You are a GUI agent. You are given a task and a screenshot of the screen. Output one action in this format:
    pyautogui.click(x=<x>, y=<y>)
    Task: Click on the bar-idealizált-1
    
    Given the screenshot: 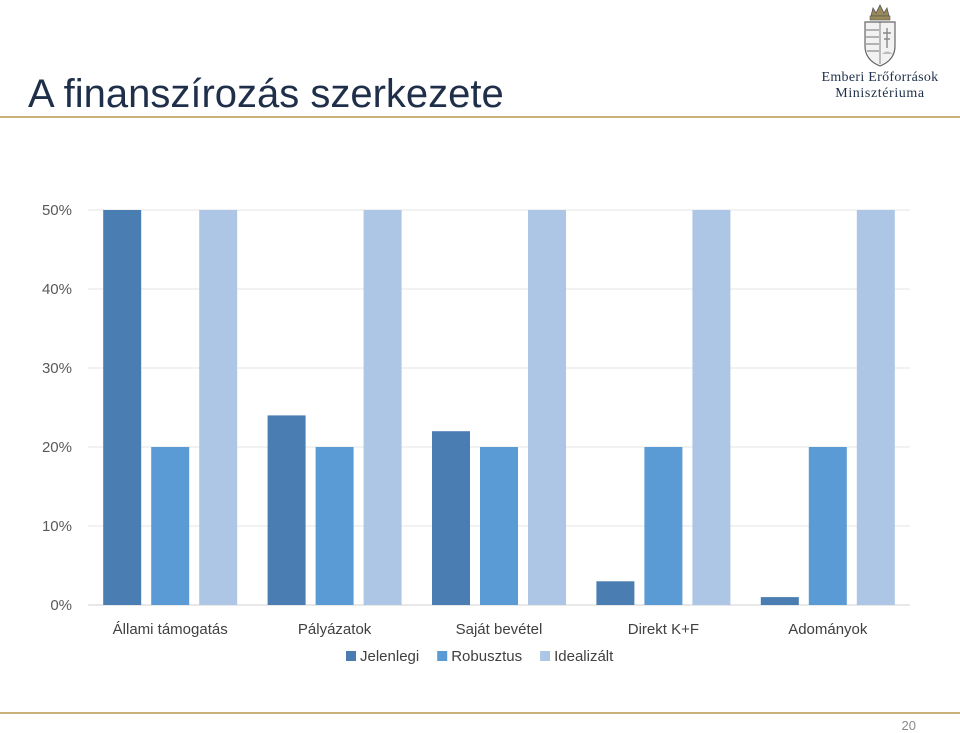 What is the action you would take?
    pyautogui.click(x=382, y=407)
    